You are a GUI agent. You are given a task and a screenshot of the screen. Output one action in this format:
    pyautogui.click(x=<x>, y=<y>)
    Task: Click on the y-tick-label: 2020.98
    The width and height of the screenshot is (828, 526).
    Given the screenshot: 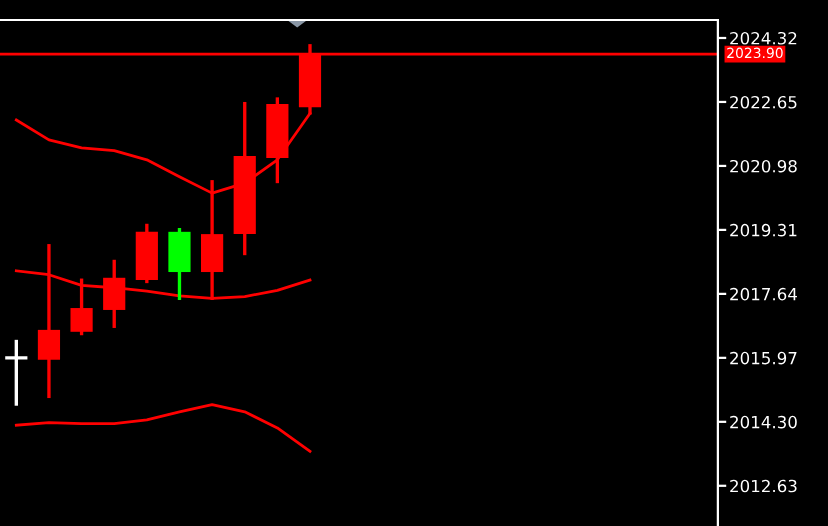 What is the action you would take?
    pyautogui.click(x=763, y=166)
    